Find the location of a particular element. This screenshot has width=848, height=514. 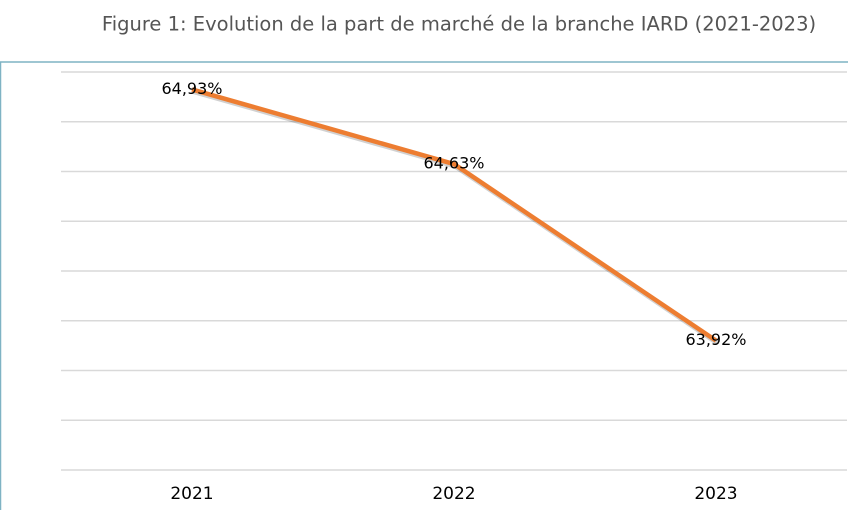

x-tick-label: 2022 is located at coordinates (453, 494).